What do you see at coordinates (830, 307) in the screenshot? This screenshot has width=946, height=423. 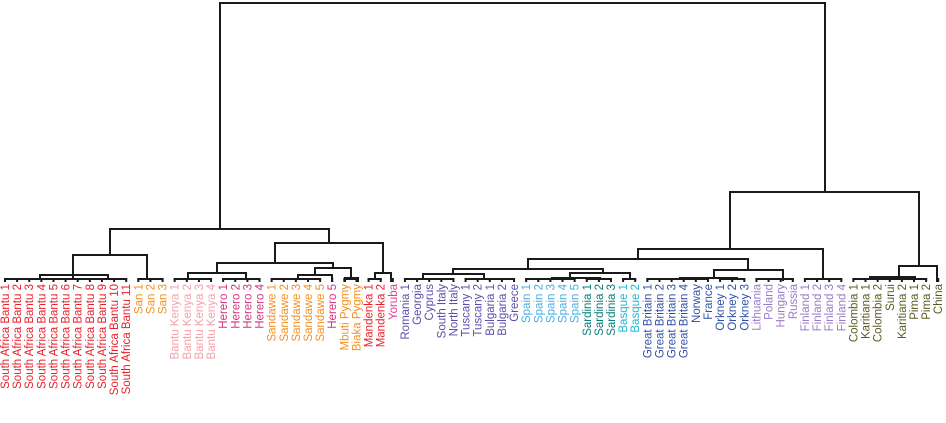 I see `leaf-label: Finland 3` at bounding box center [830, 307].